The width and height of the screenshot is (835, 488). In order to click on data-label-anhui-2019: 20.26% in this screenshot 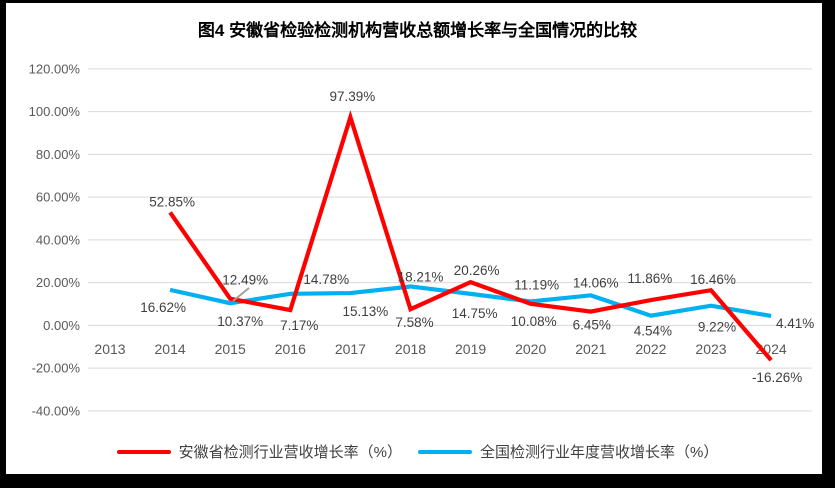, I will do `click(477, 270)`.